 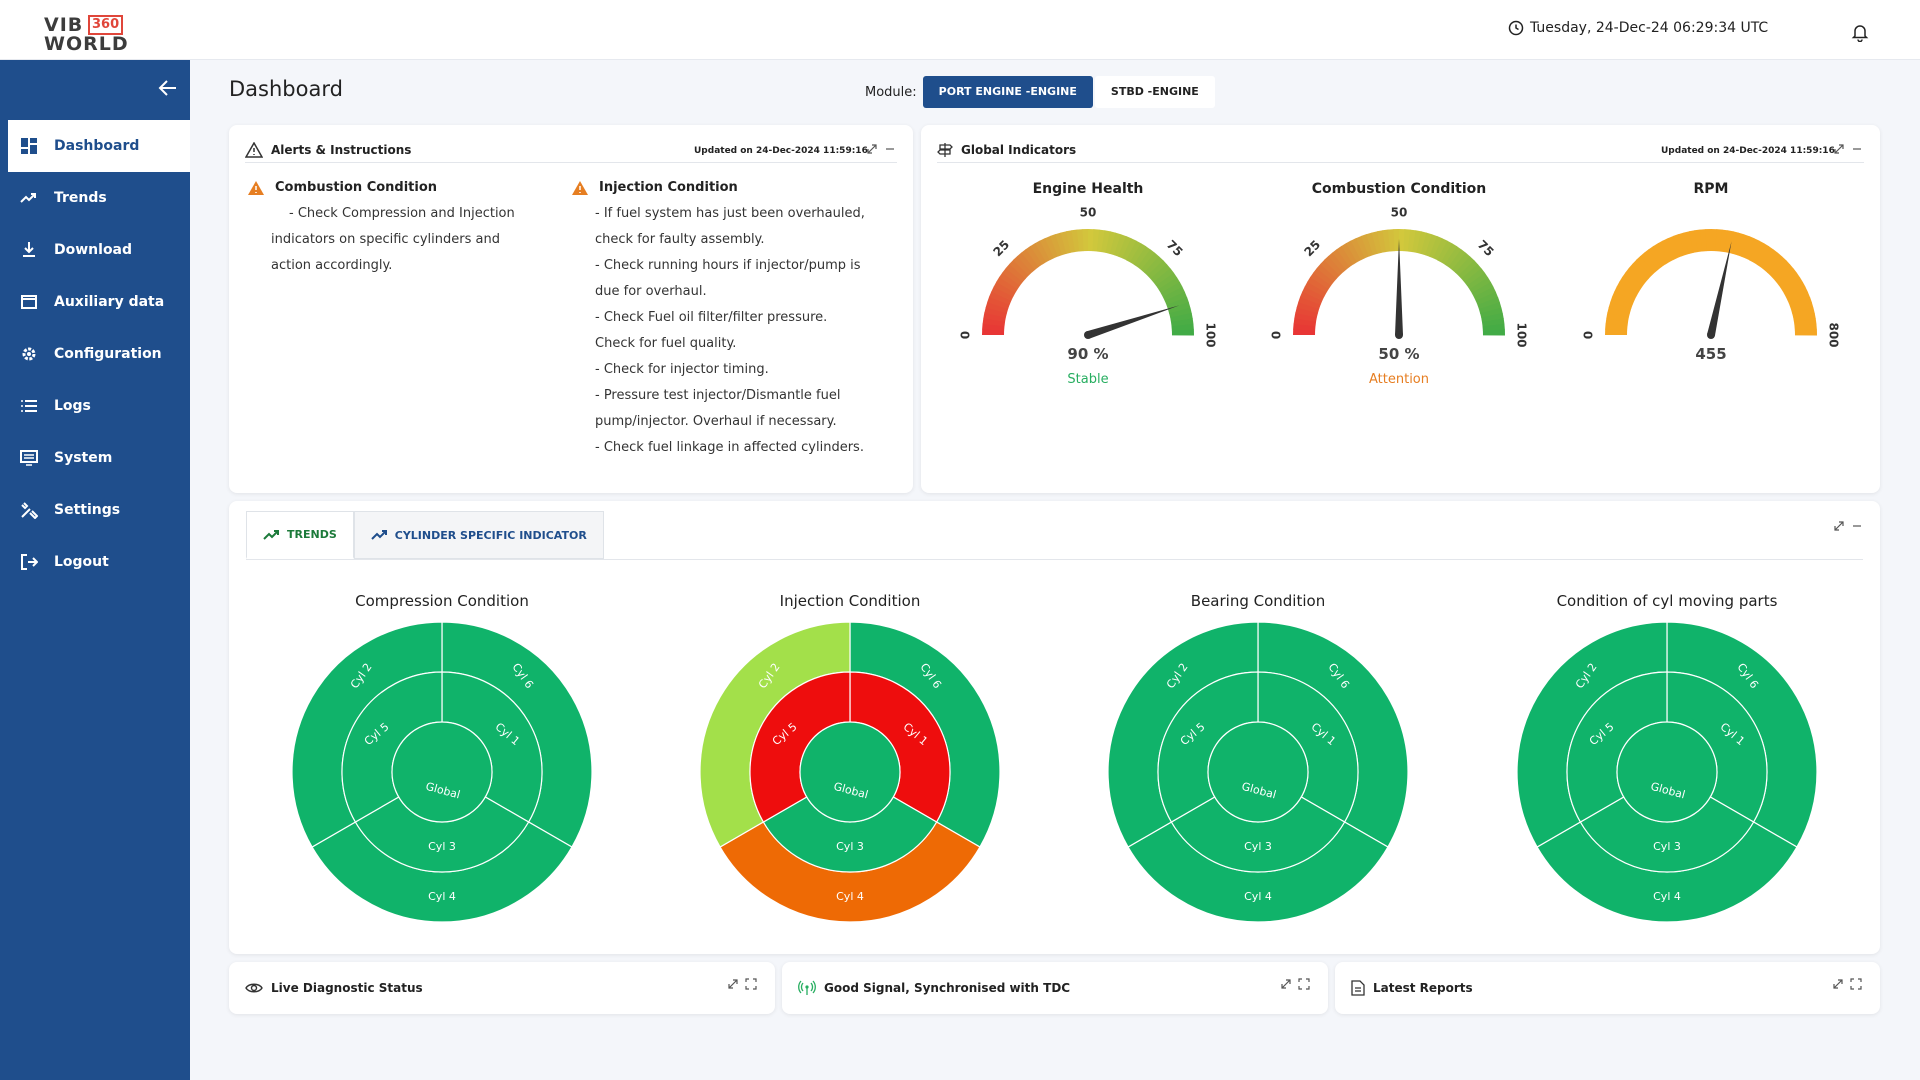 I want to click on alert-line: action accordingly., so click(x=332, y=265).